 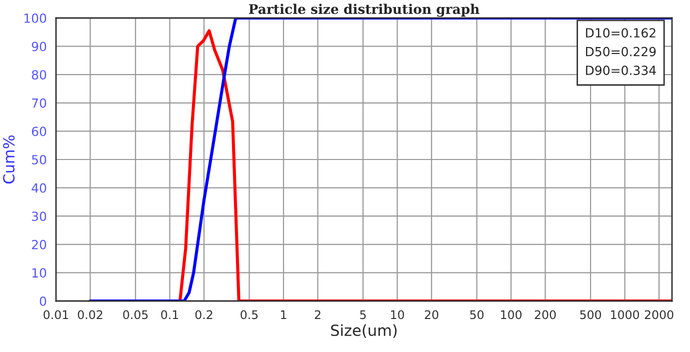 I want to click on y-tick-label: 70, so click(x=39, y=103).